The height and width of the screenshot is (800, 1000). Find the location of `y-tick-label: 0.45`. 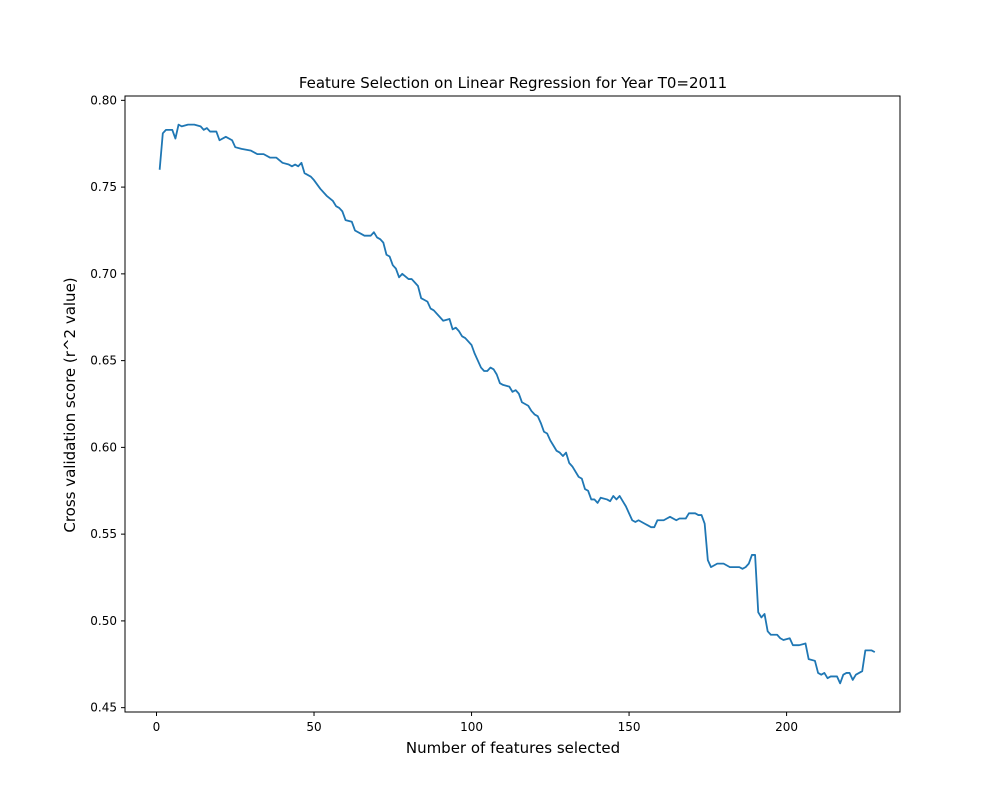

y-tick-label: 0.45 is located at coordinates (103, 708).